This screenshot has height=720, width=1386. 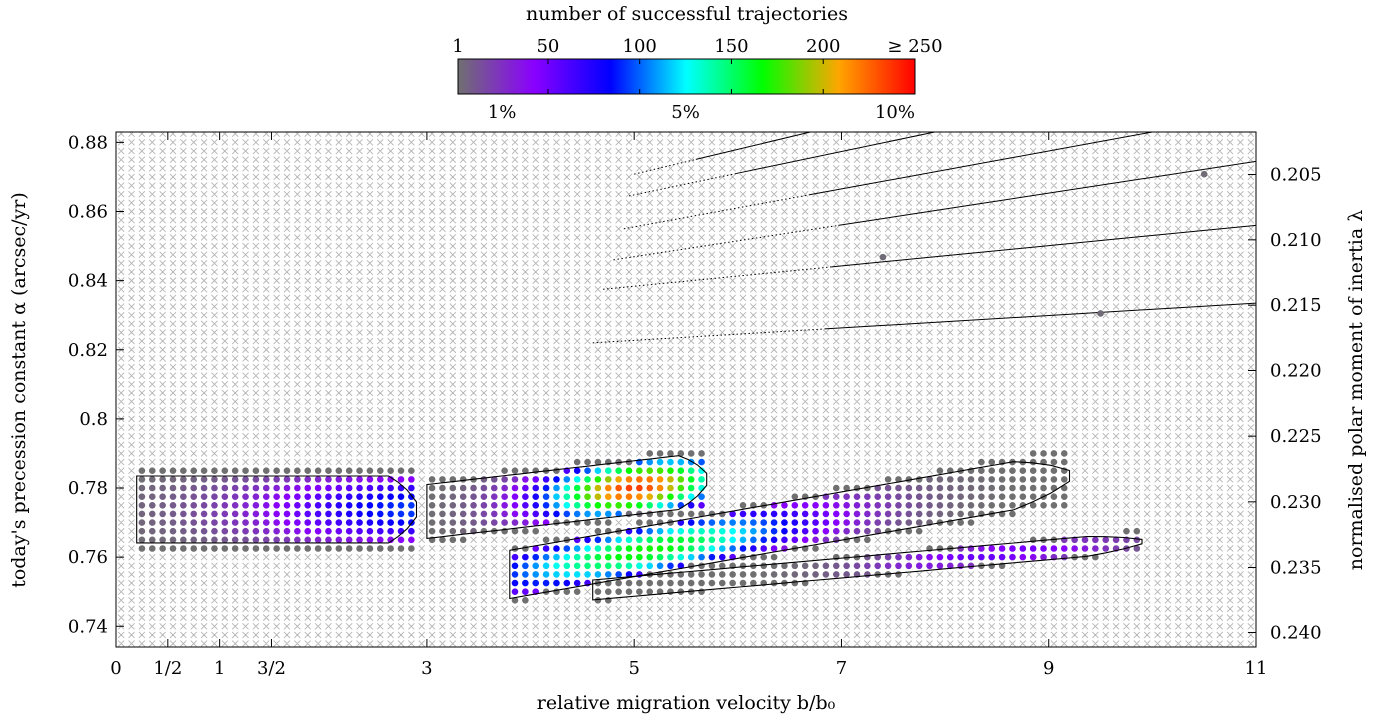 What do you see at coordinates (697, 46) in the screenshot?
I see `colorbar-tick-labels: 1 50 100 150 200 ≥ 250` at bounding box center [697, 46].